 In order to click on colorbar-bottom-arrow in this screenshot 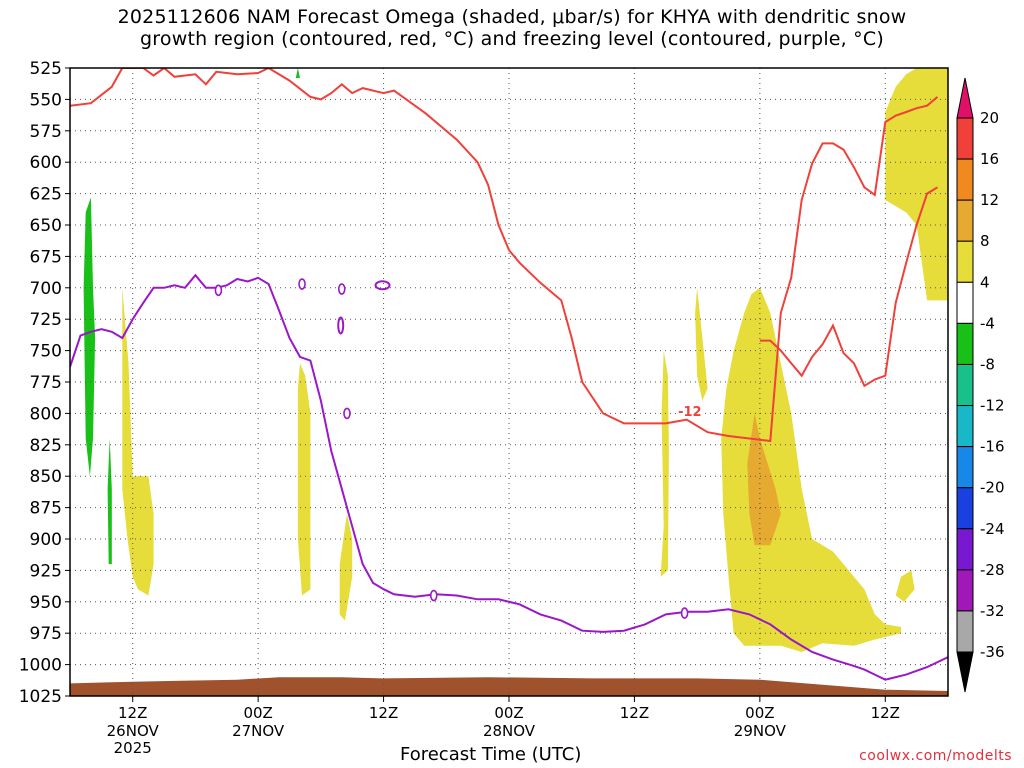, I will do `click(965, 672)`.